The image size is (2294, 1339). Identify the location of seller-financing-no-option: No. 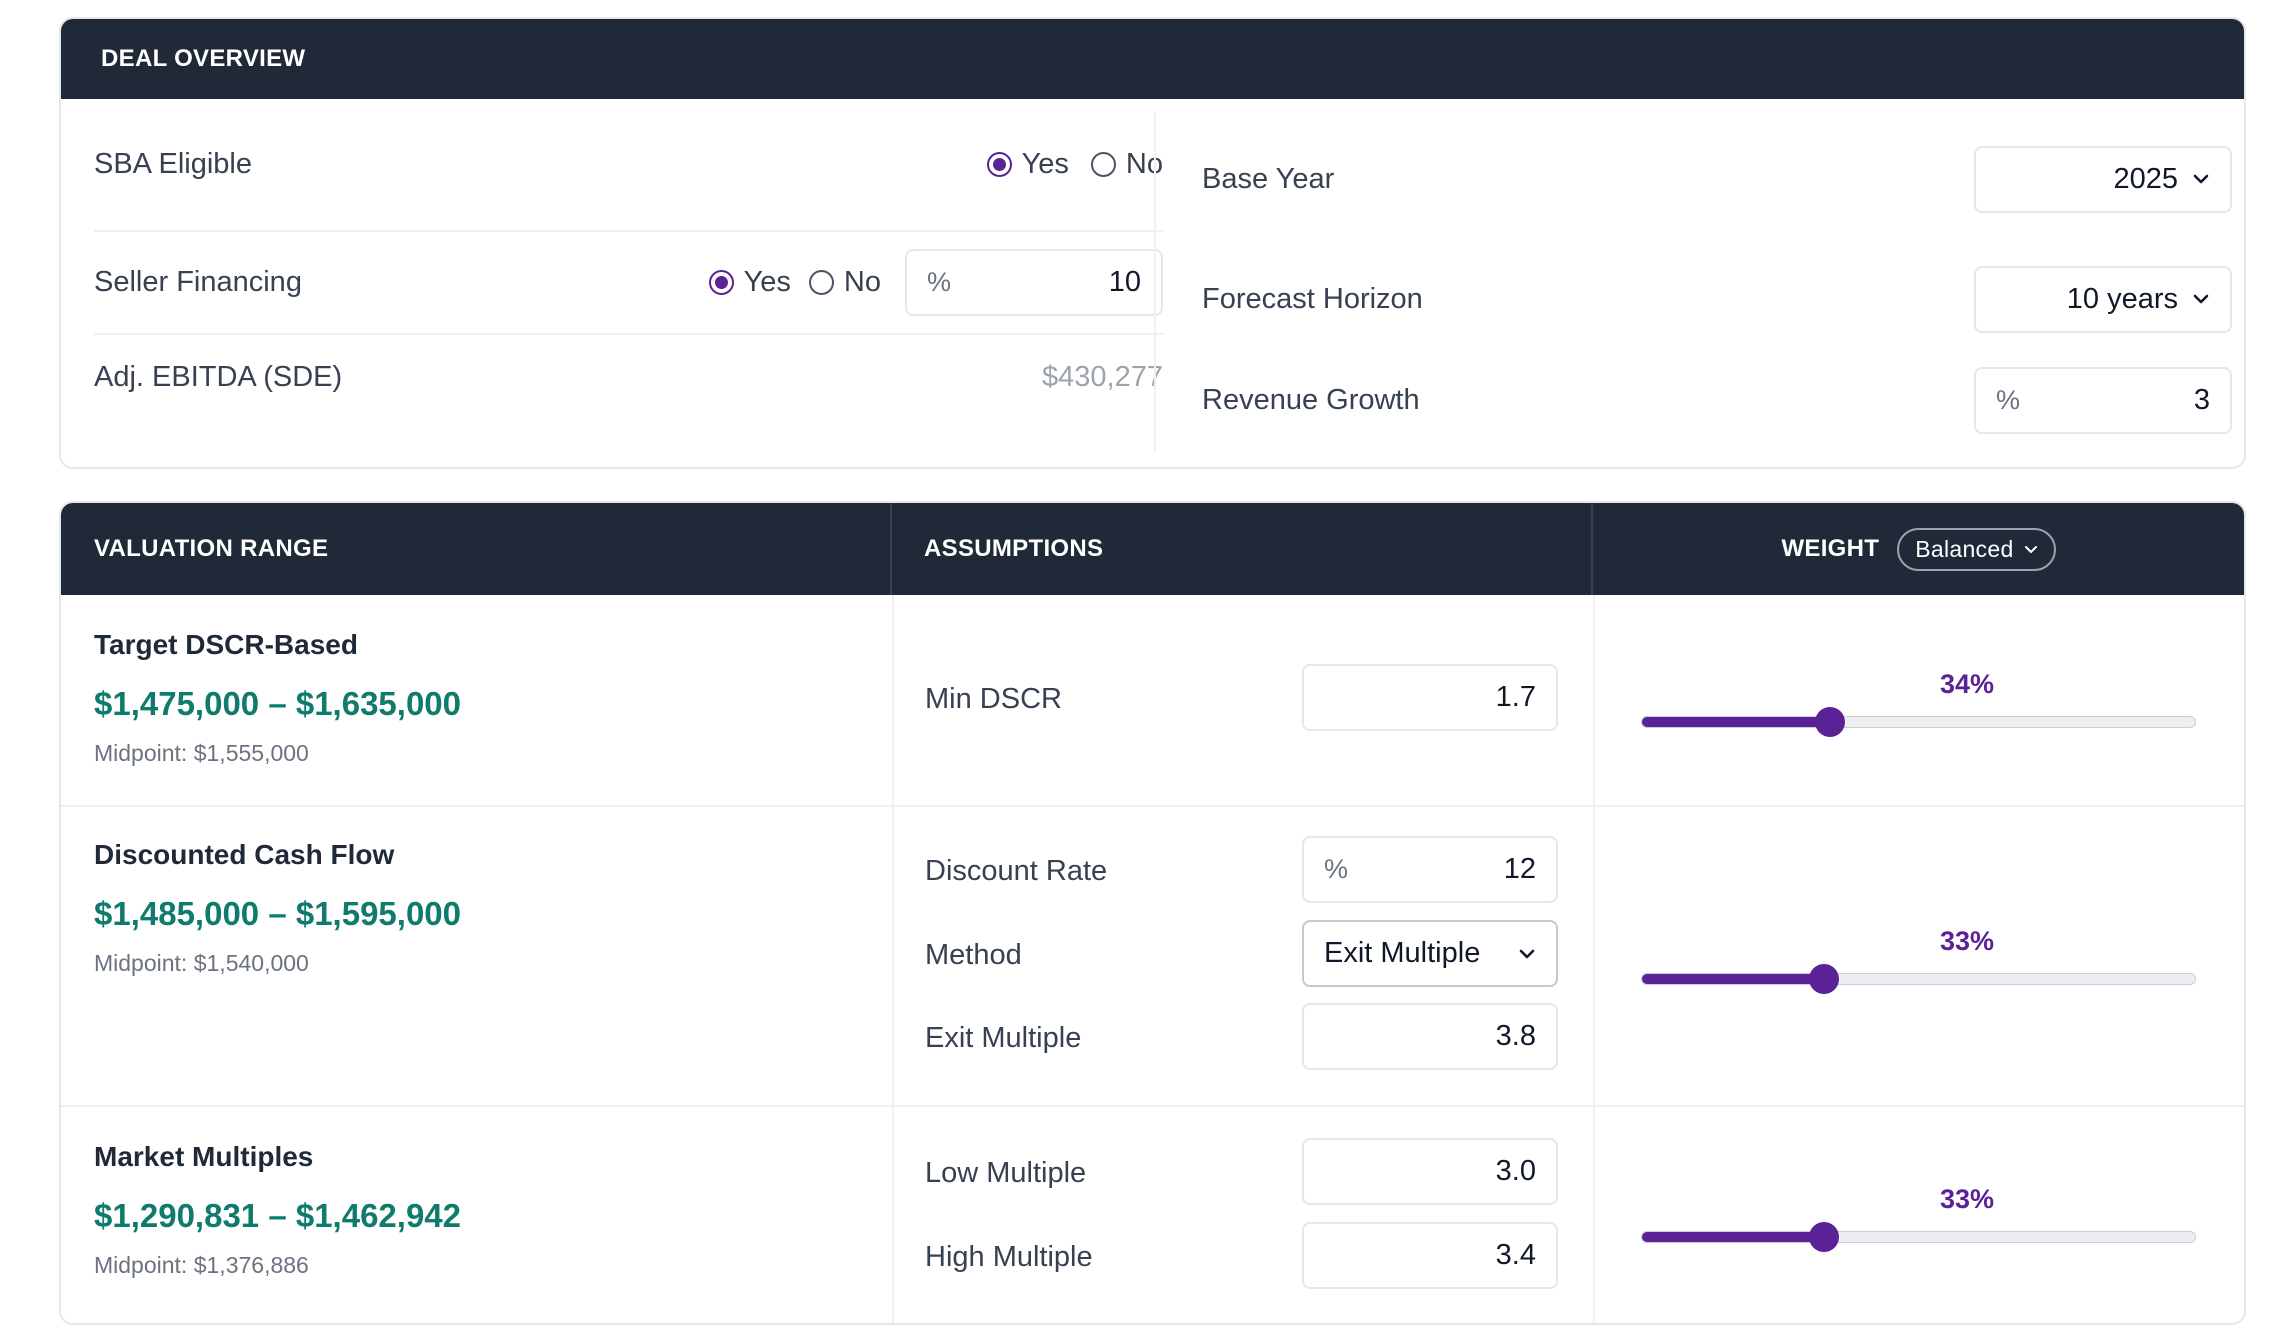
(844, 282).